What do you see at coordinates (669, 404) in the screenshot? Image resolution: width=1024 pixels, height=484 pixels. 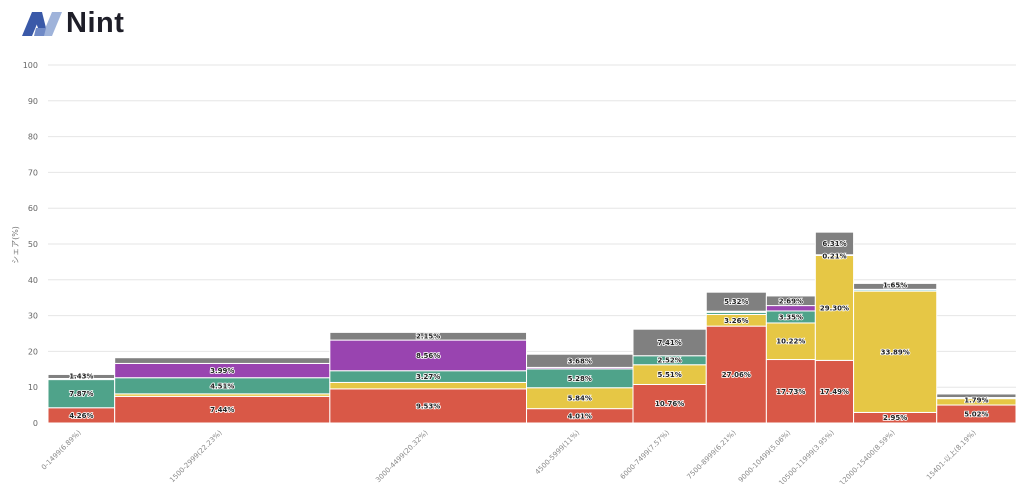 I see `segment-label: 10.76%` at bounding box center [669, 404].